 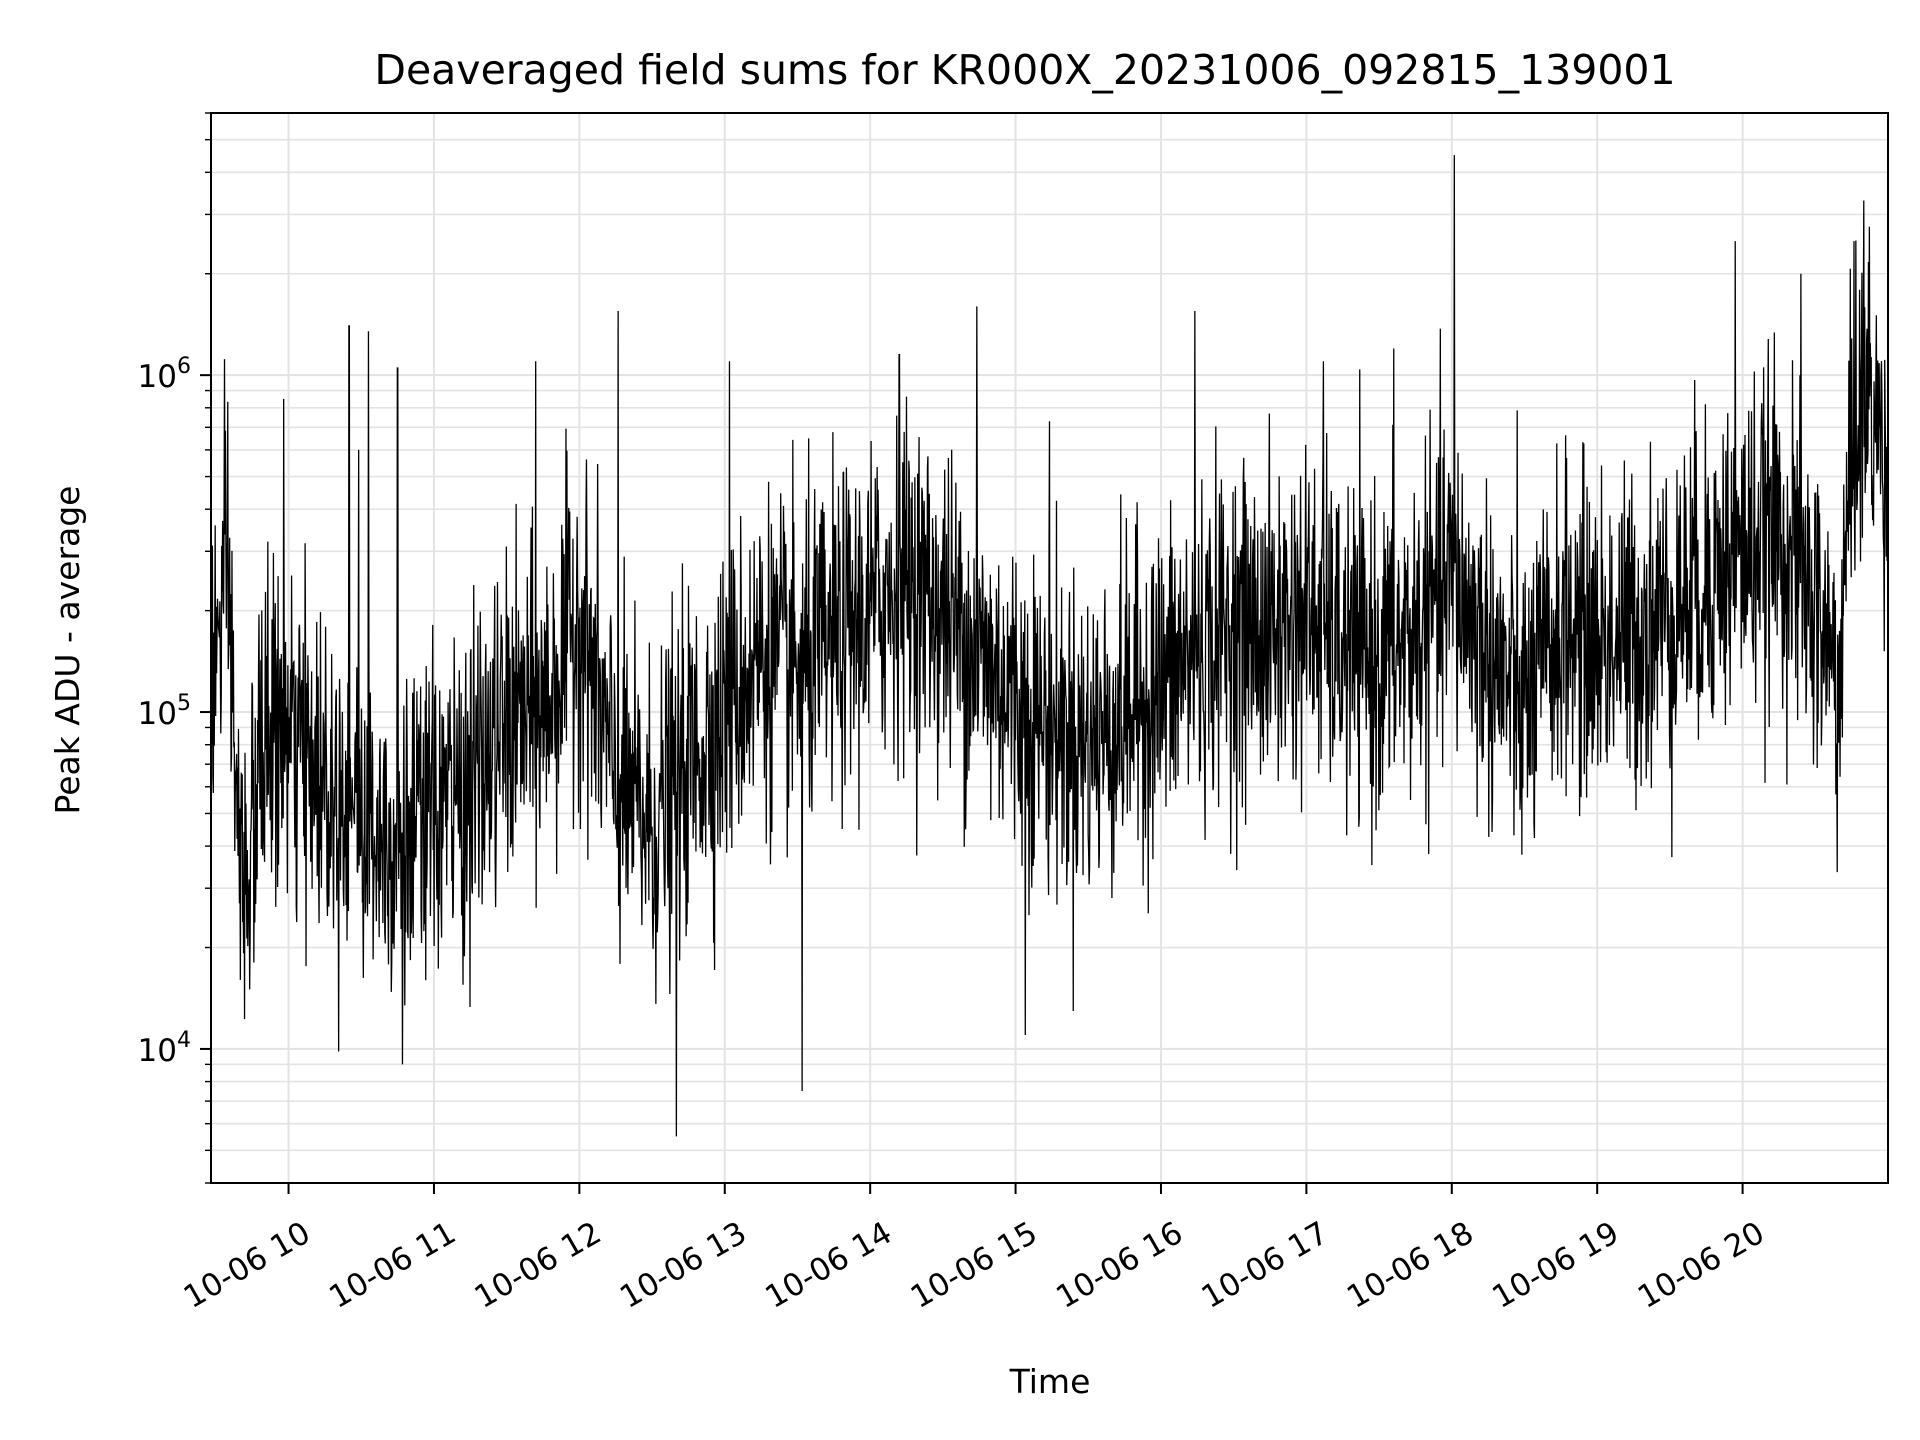 What do you see at coordinates (174, 648) in the screenshot?
I see `y-axis: 10⁴ 10⁵ 10⁶` at bounding box center [174, 648].